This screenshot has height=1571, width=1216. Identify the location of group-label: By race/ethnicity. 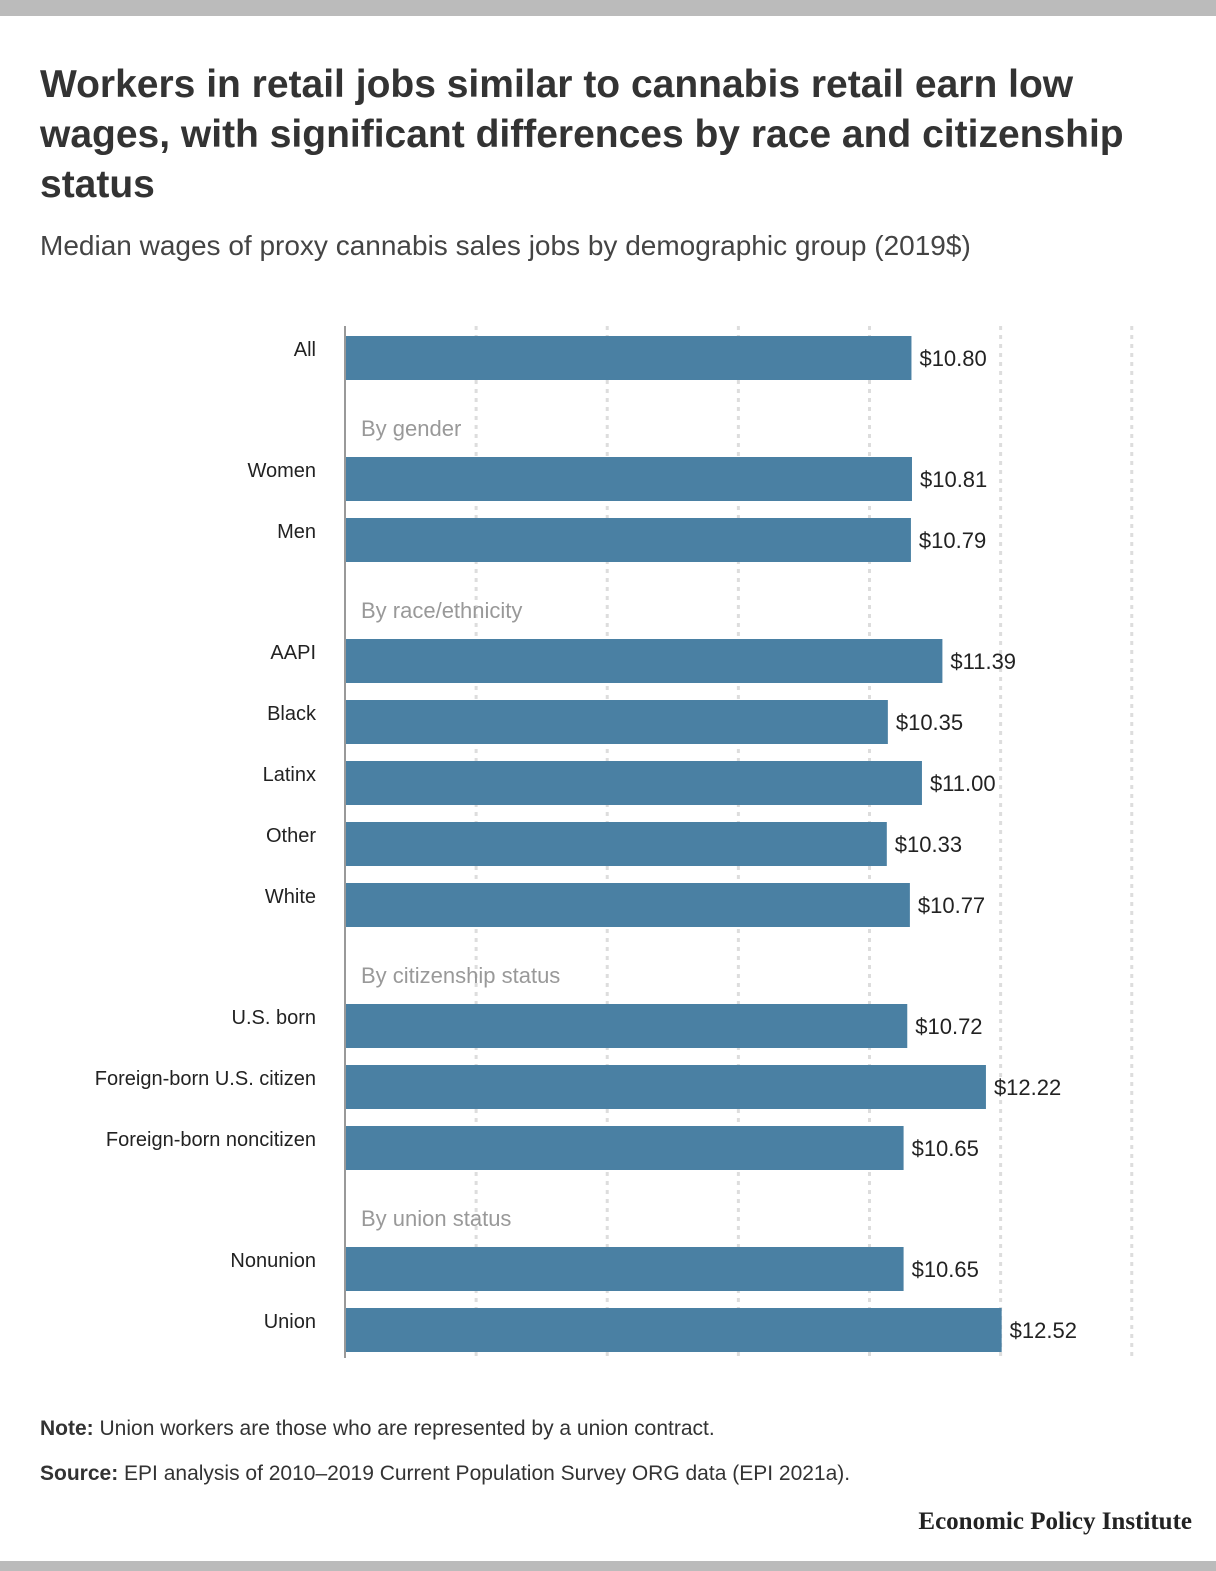
(441, 610).